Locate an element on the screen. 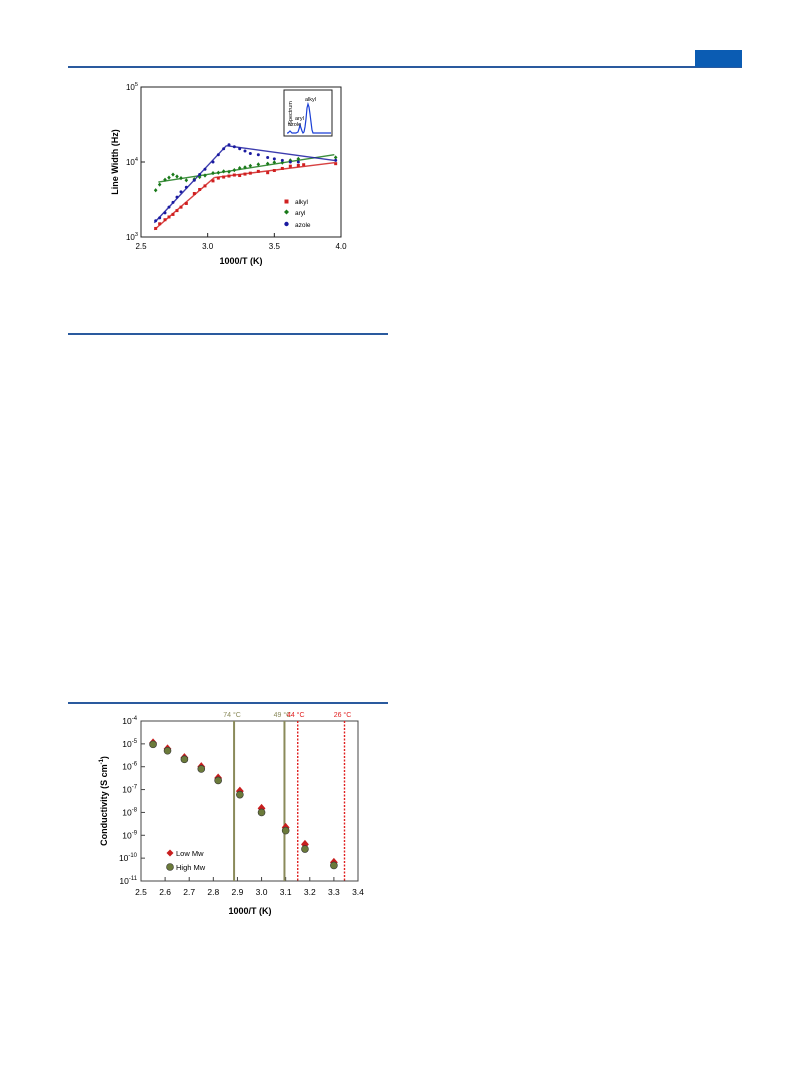 Image resolution: width=809 pixels, height=1067 pixels. chart2-ylabel-sup: -1 is located at coordinates (102, 761).